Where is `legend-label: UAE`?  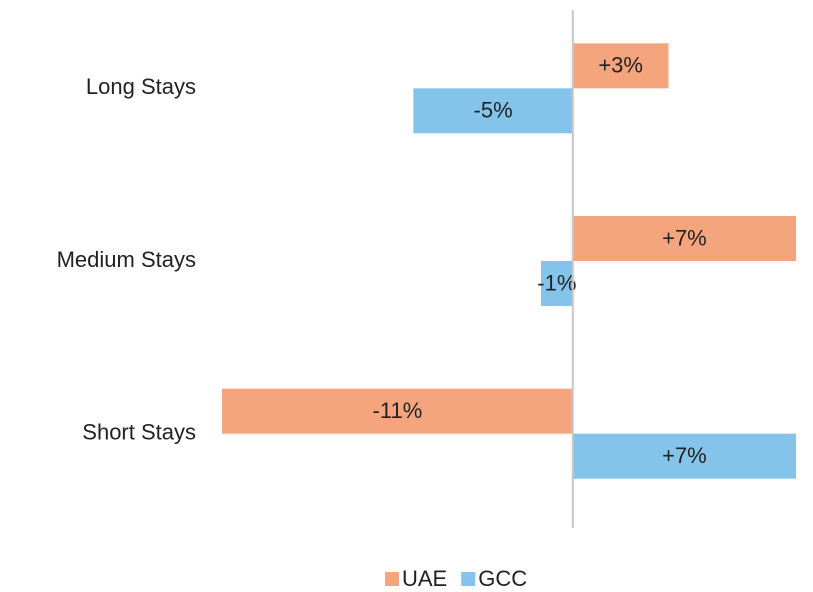
legend-label: UAE is located at coordinates (424, 578).